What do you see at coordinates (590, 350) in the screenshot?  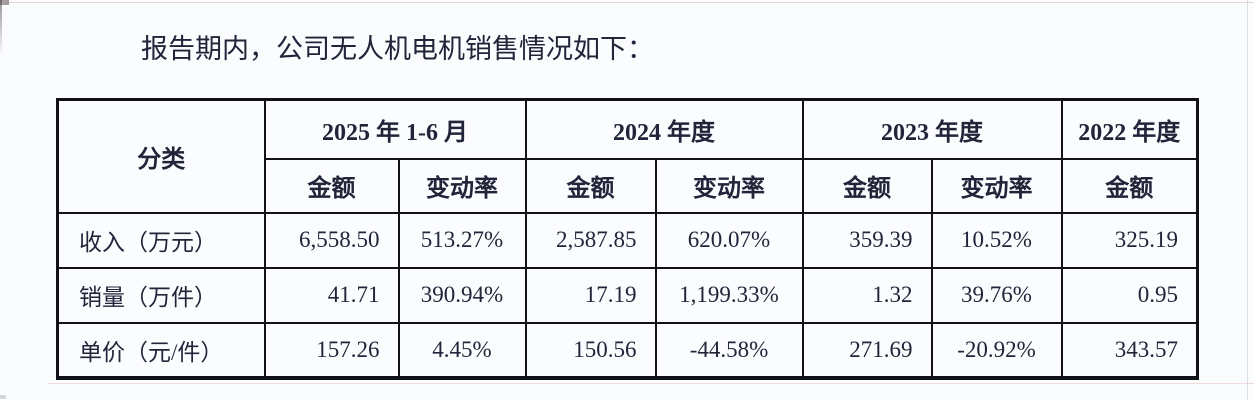 I see `unit-price-2024-amount: 150.56` at bounding box center [590, 350].